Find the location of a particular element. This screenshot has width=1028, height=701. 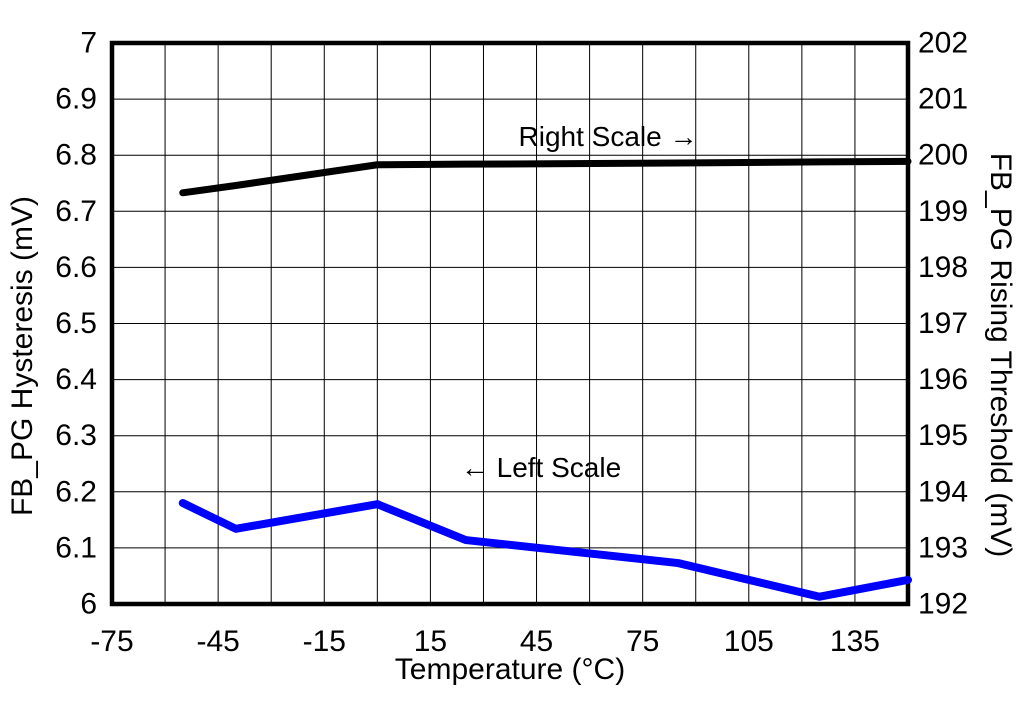

left-axis-tick-label: 6.2 is located at coordinates (76, 491).